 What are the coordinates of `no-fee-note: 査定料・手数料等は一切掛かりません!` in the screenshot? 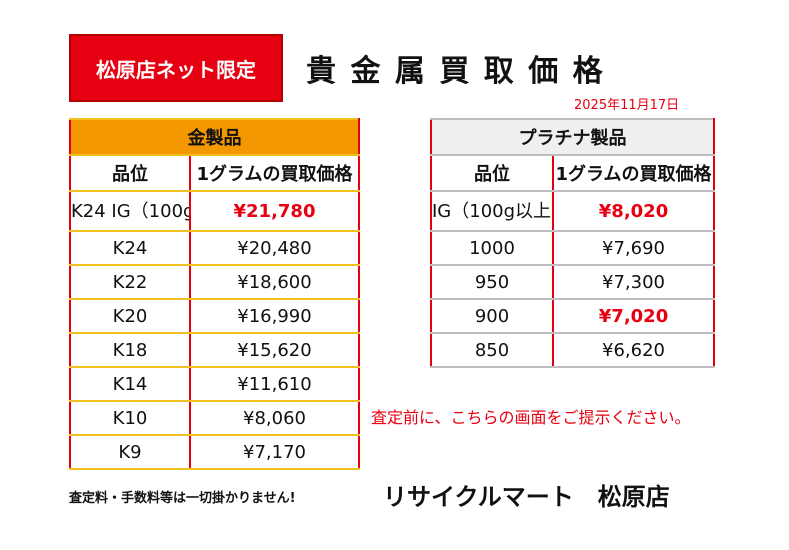 It's located at (182, 498).